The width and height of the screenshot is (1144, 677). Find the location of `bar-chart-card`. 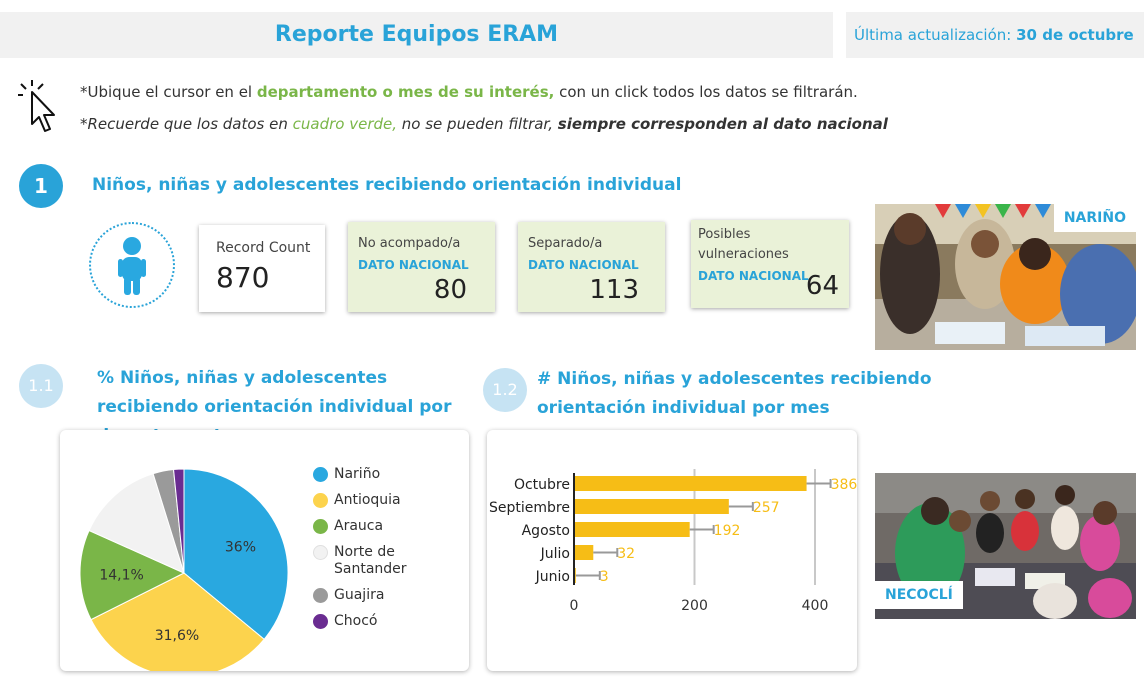

bar-chart-card is located at coordinates (672, 550).